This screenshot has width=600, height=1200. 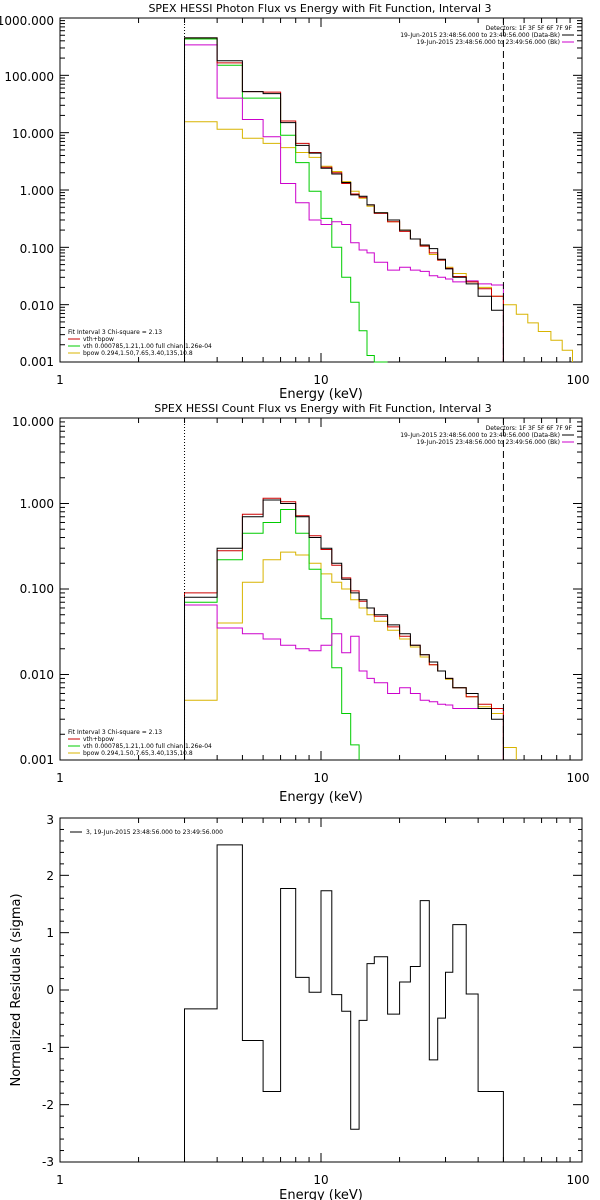 I want to click on residuals-x-tick-label: 1, so click(x=60, y=1180).